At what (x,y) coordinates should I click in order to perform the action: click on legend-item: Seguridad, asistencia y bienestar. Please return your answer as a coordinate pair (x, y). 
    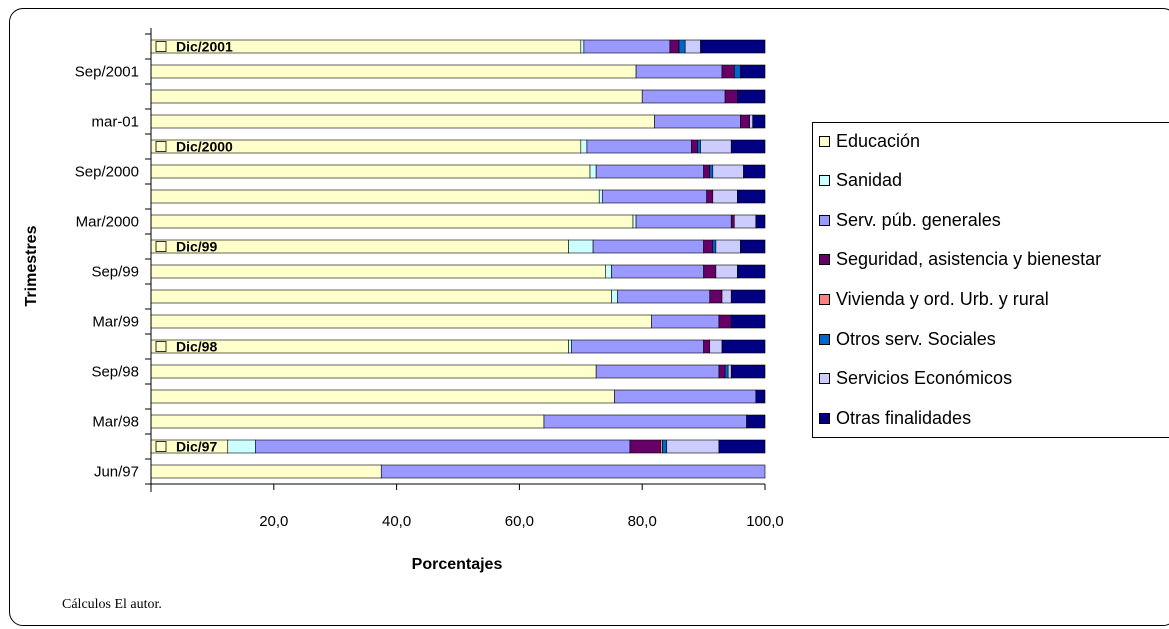
    Looking at the image, I should click on (960, 260).